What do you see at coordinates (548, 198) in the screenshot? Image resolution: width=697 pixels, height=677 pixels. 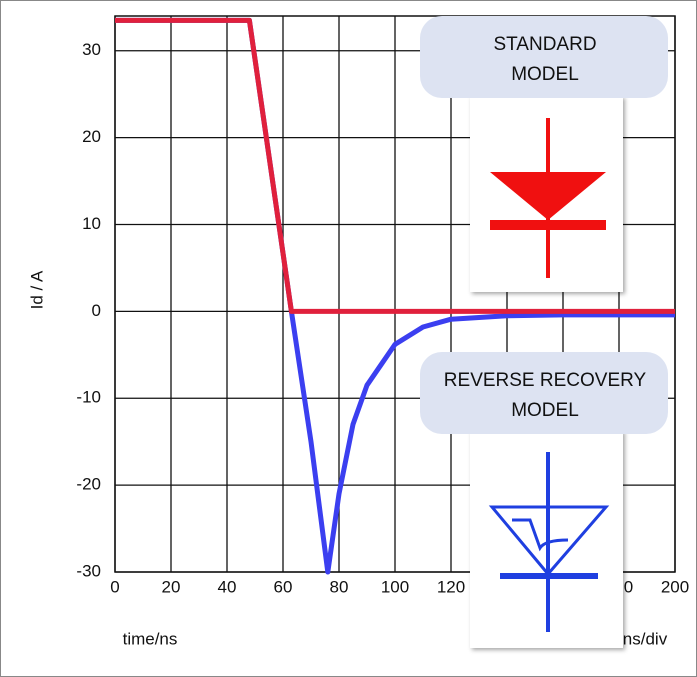 I see `standard-diode-icon` at bounding box center [548, 198].